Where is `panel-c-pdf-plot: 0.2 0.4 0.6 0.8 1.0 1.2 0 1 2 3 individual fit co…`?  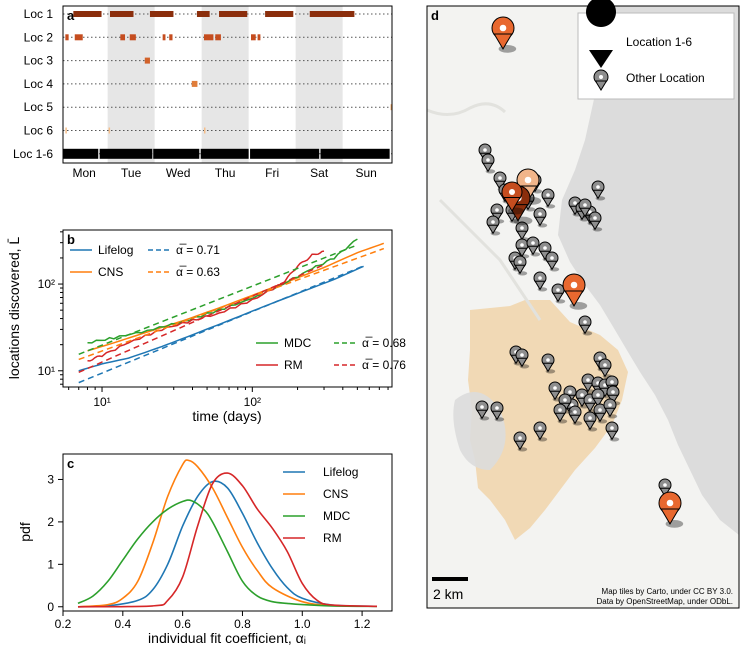
panel-c-pdf-plot: 0.2 0.4 0.6 0.8 1.0 1.2 0 1 2 3 individual fit co… is located at coordinates (205, 549).